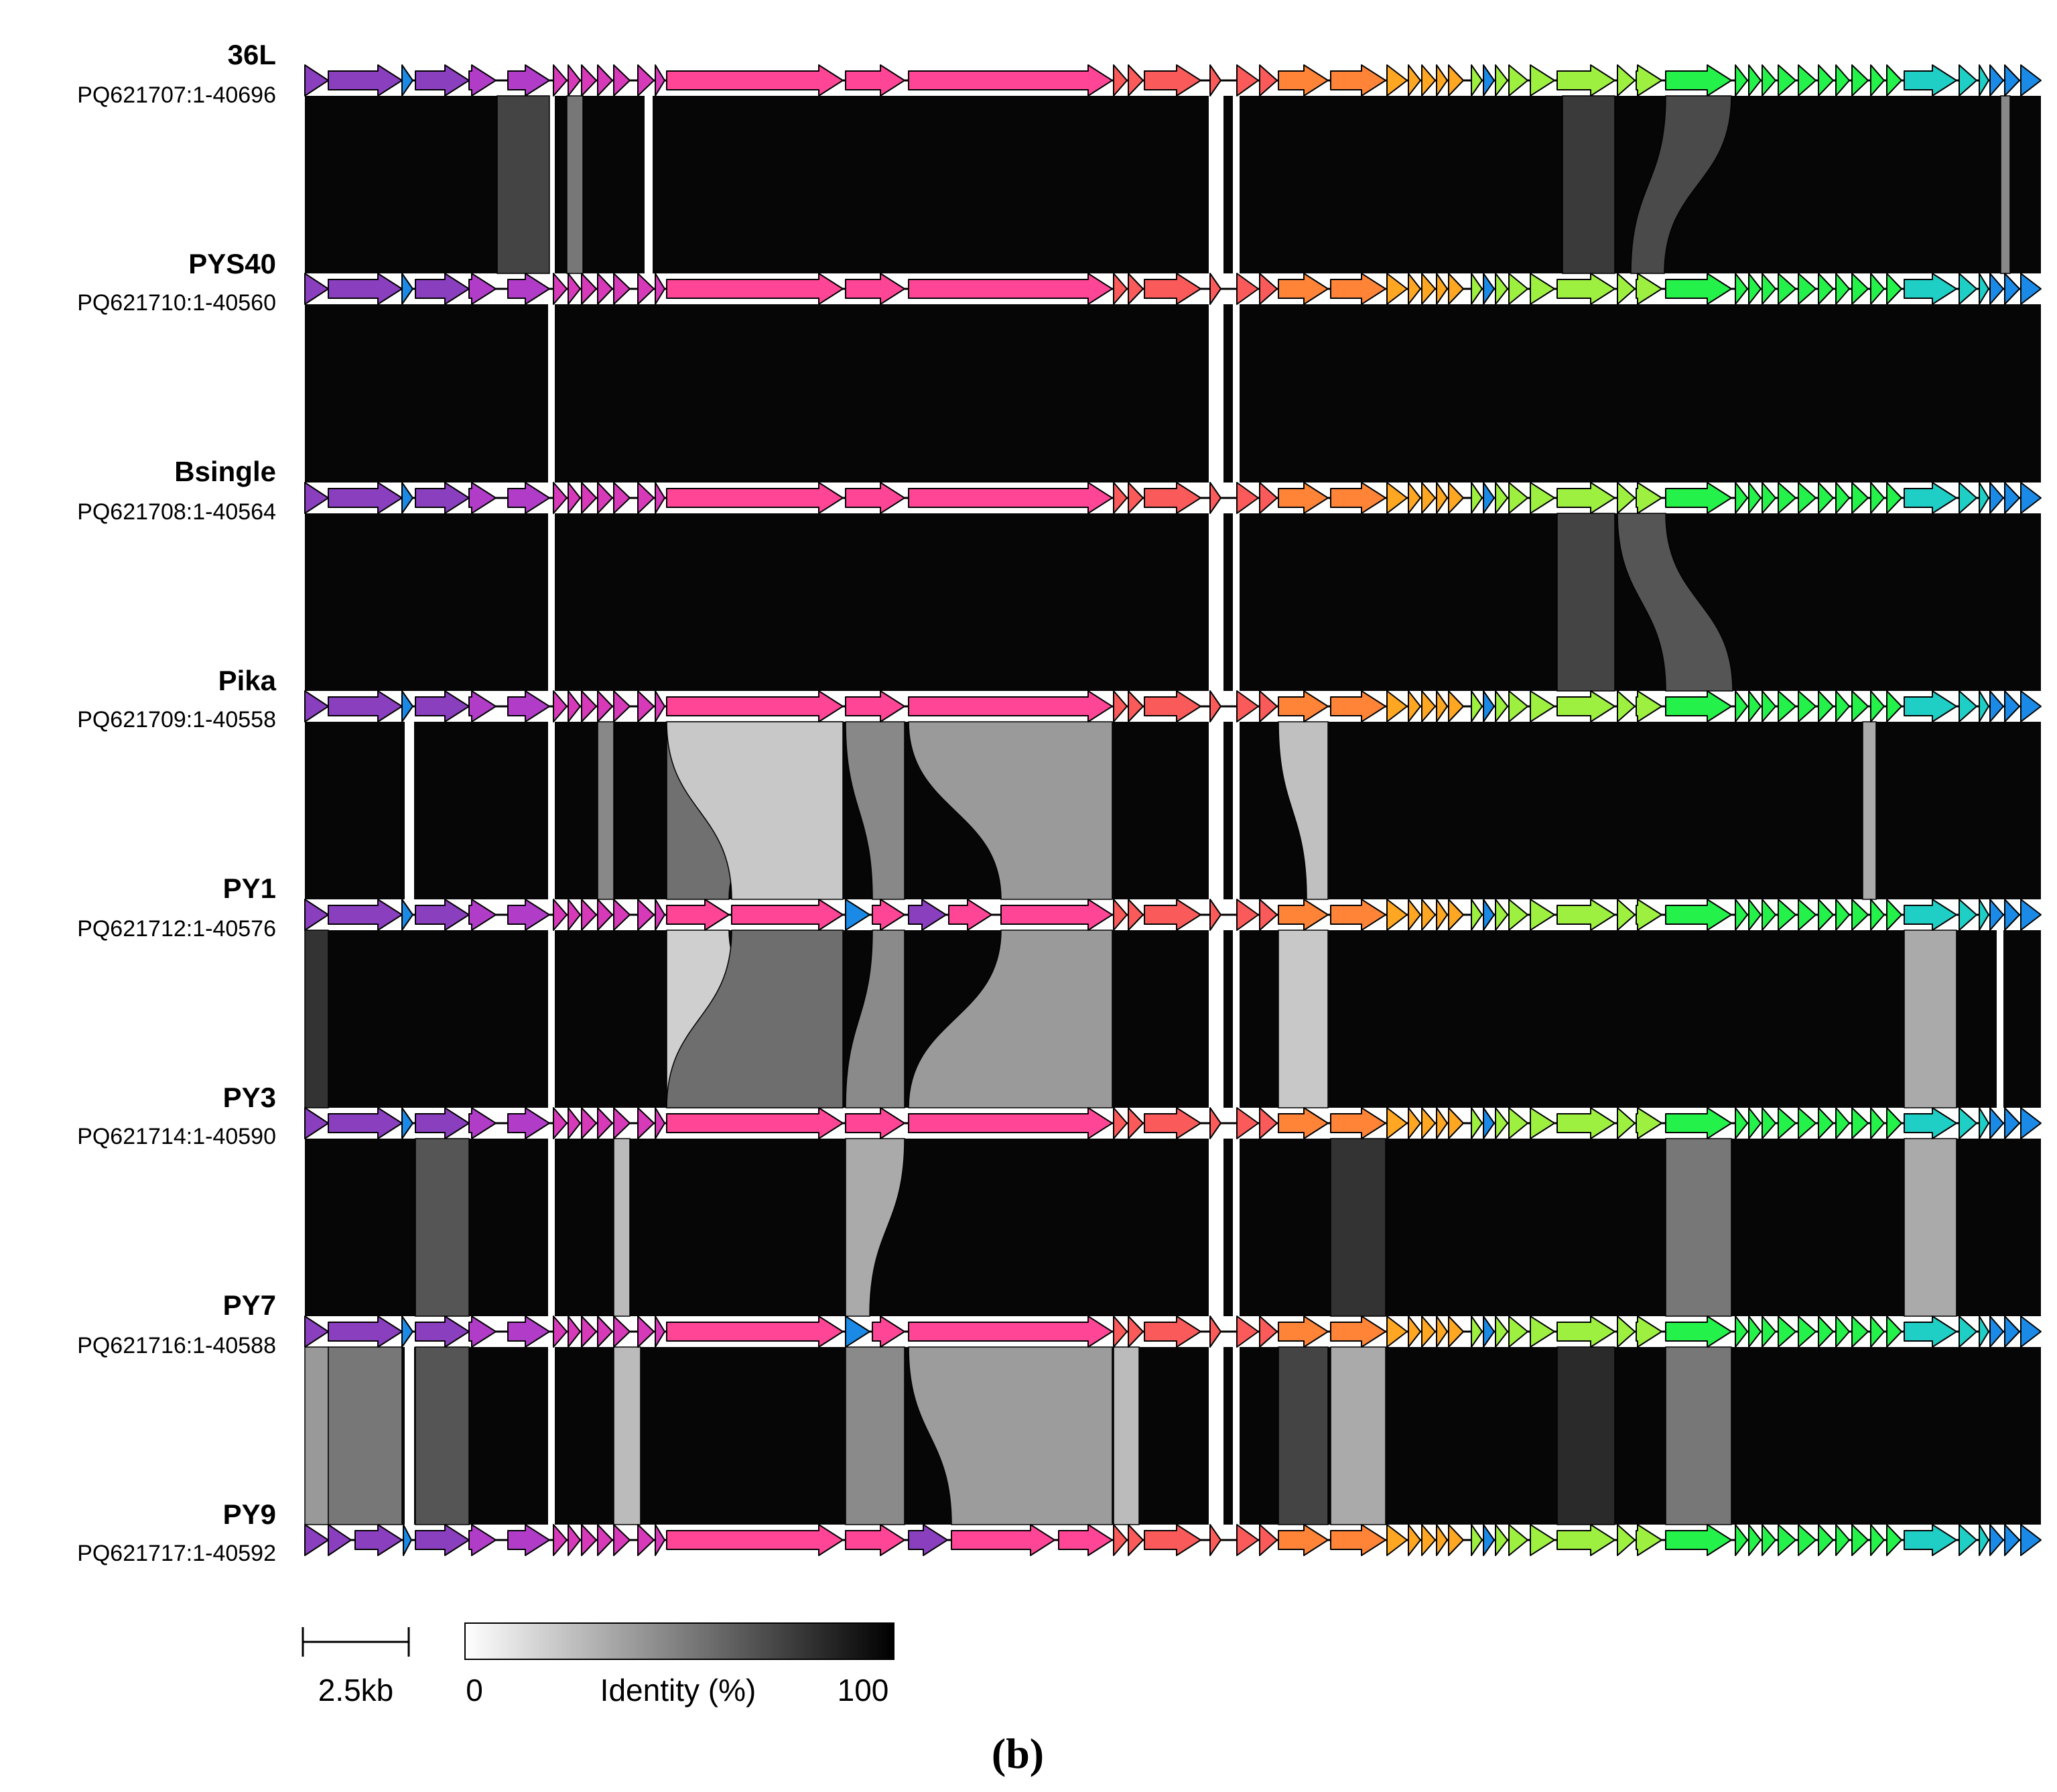 This screenshot has width=2057, height=1792. I want to click on genome-name: PYS40, so click(232, 263).